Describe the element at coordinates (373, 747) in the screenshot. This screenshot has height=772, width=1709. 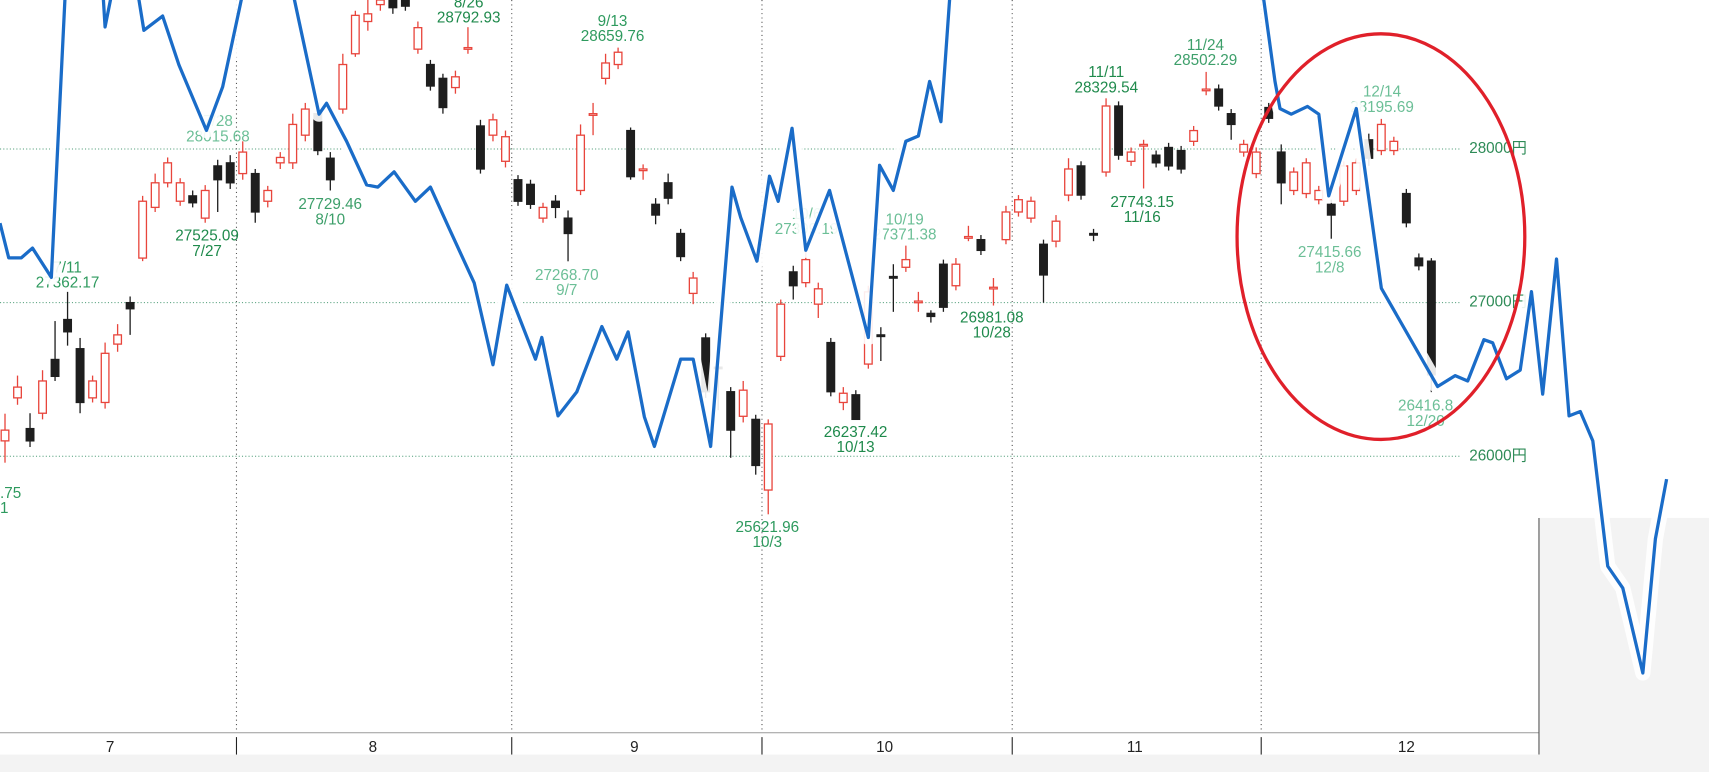
I see `x-tick-label: 8` at that location.